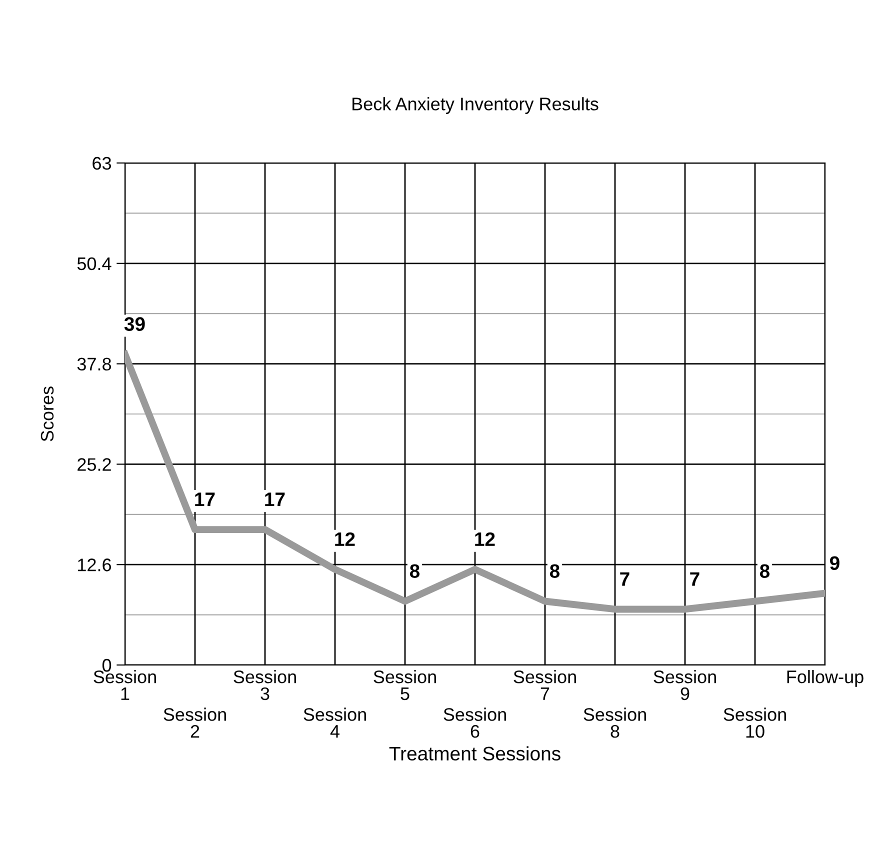 The image size is (882, 864). What do you see at coordinates (94, 364) in the screenshot?
I see `y-tick-label: 37.8` at bounding box center [94, 364].